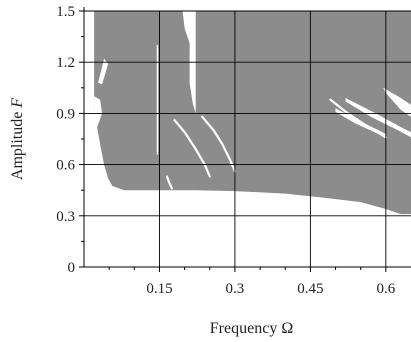 The height and width of the screenshot is (342, 411). What do you see at coordinates (65, 114) in the screenshot?
I see `y-tick-label-3: 0.9` at bounding box center [65, 114].